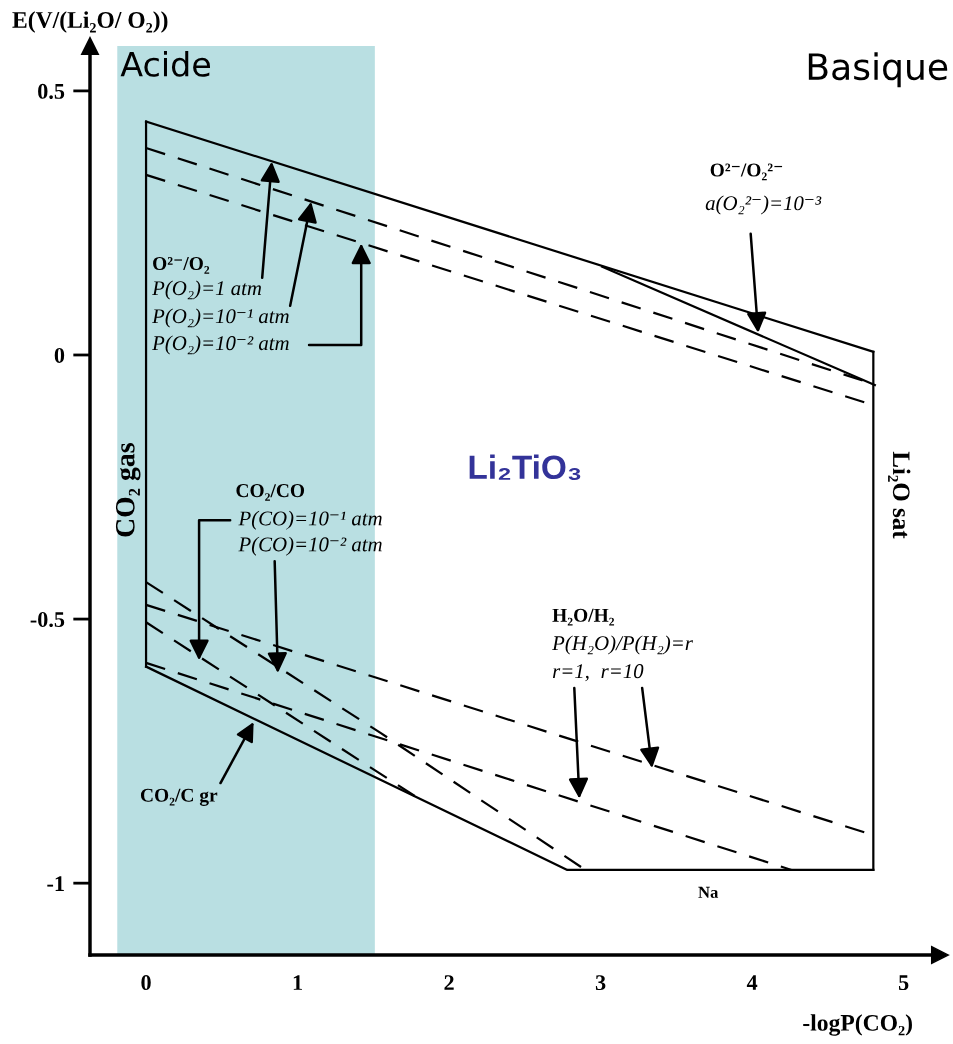 Image resolution: width=953 pixels, height=1044 pixels. I want to click on x-axis-title: -logP(CO₂), so click(857, 1025).